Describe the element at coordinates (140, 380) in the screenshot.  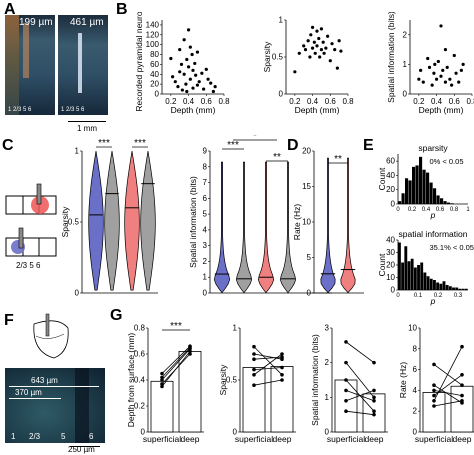
I see `y-tick-label: 0.4` at that location.